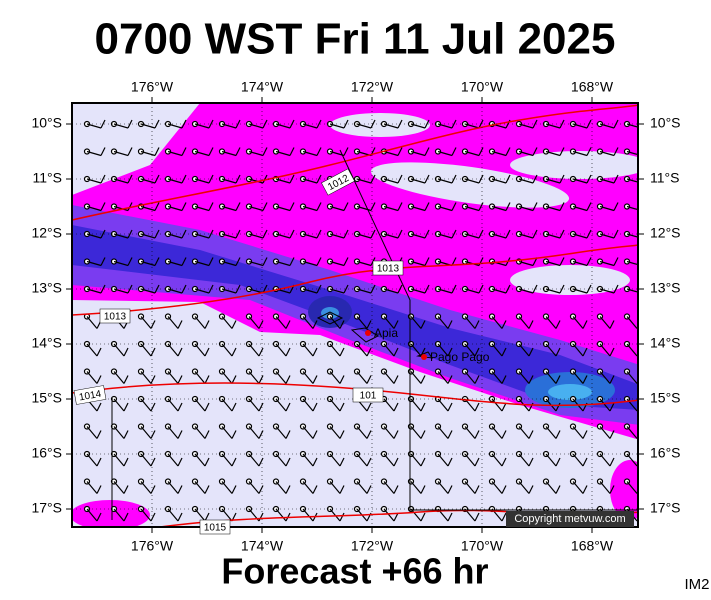 This screenshot has height=600, width=711. Describe the element at coordinates (46, 233) in the screenshot. I see `lat-label: 12°S` at that location.